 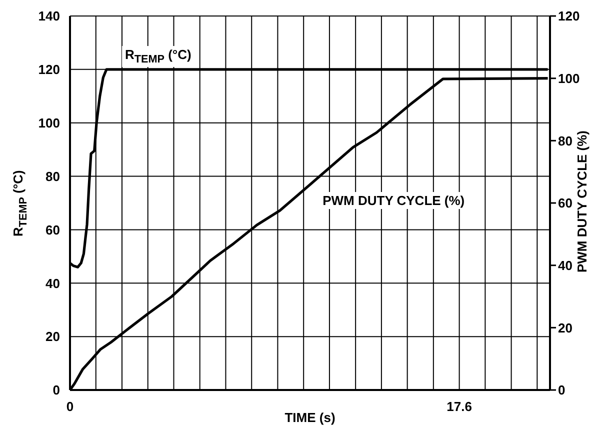 I want to click on y2-tick-label: 120, so click(x=569, y=16).